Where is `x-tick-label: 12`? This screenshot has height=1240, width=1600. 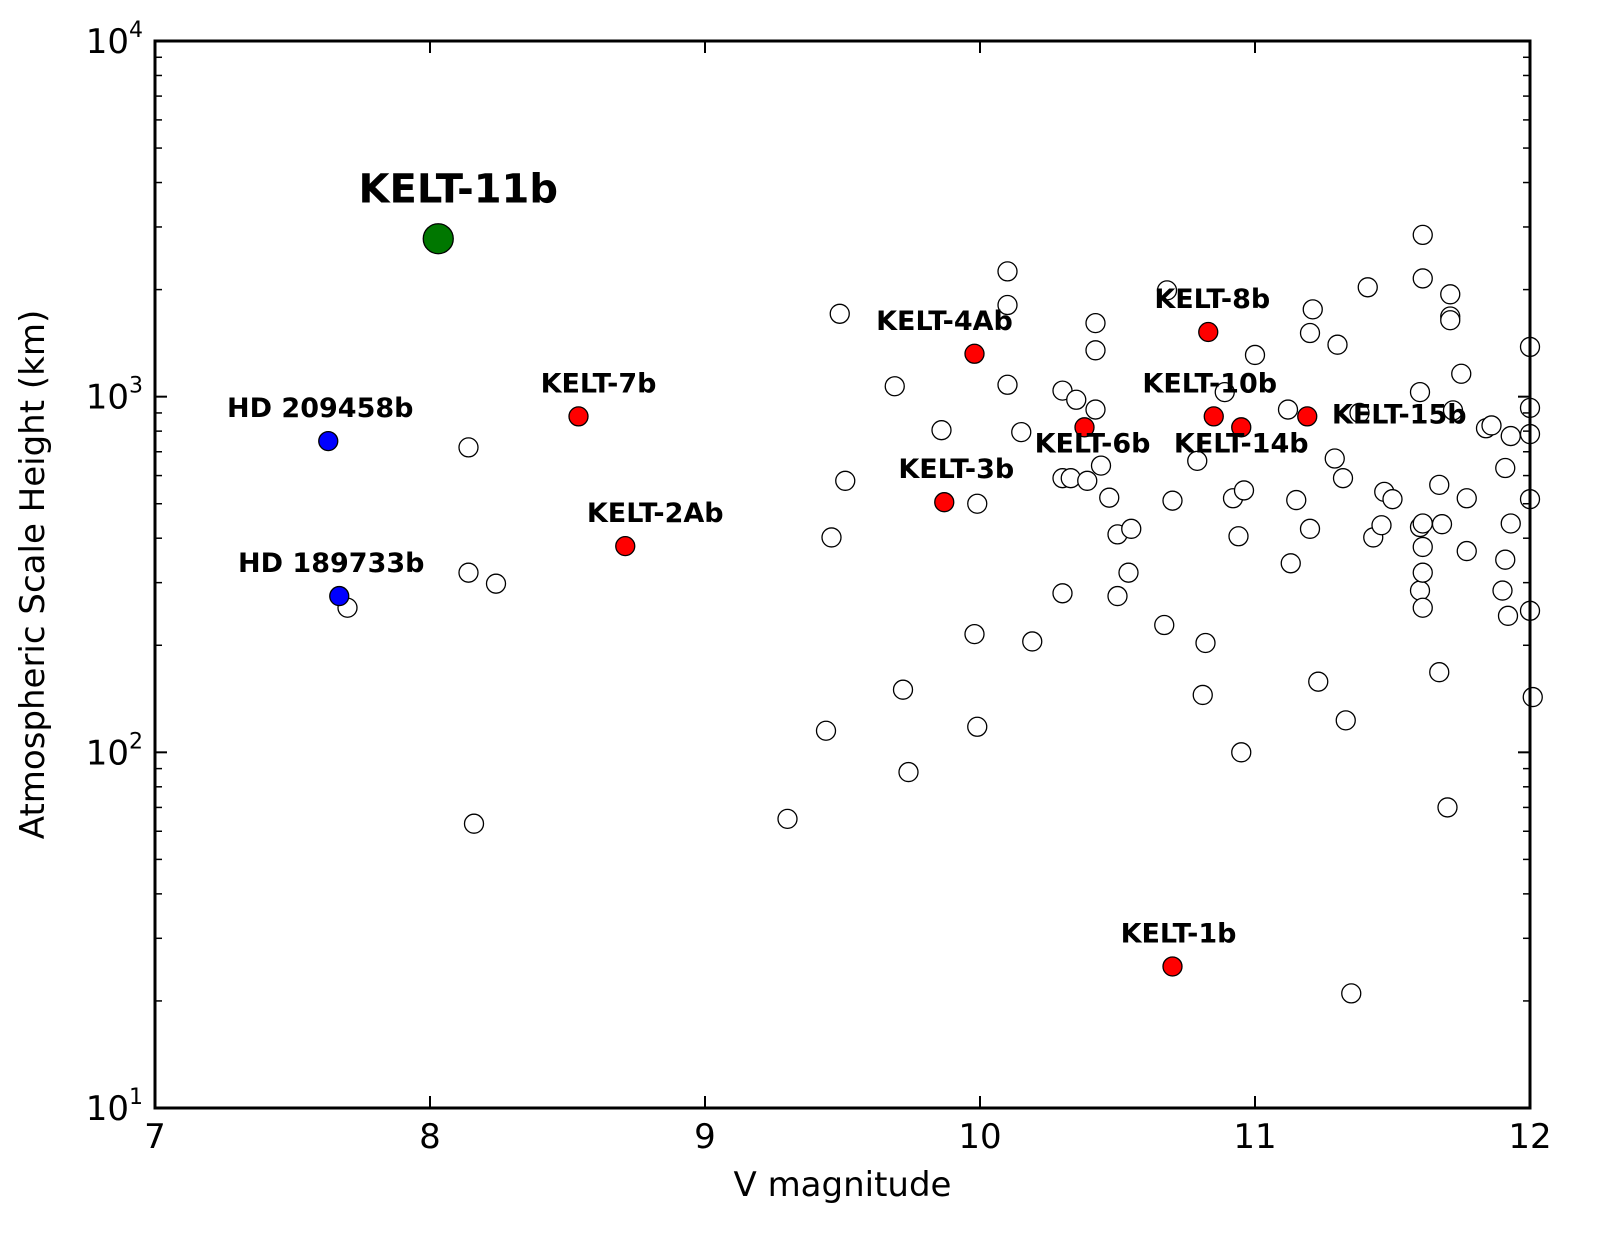
x-tick-label: 12 is located at coordinates (1529, 1137).